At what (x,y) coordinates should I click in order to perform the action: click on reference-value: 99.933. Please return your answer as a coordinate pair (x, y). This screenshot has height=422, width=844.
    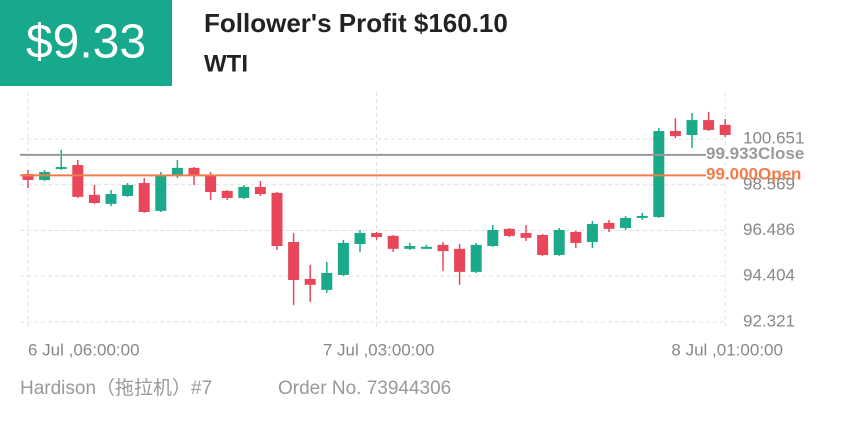
    Looking at the image, I should click on (732, 153).